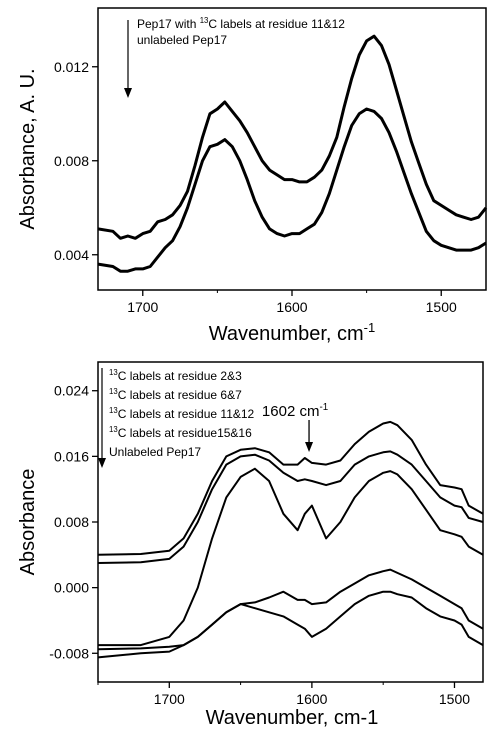  I want to click on y-tick-label: 0.016, so click(71, 456).